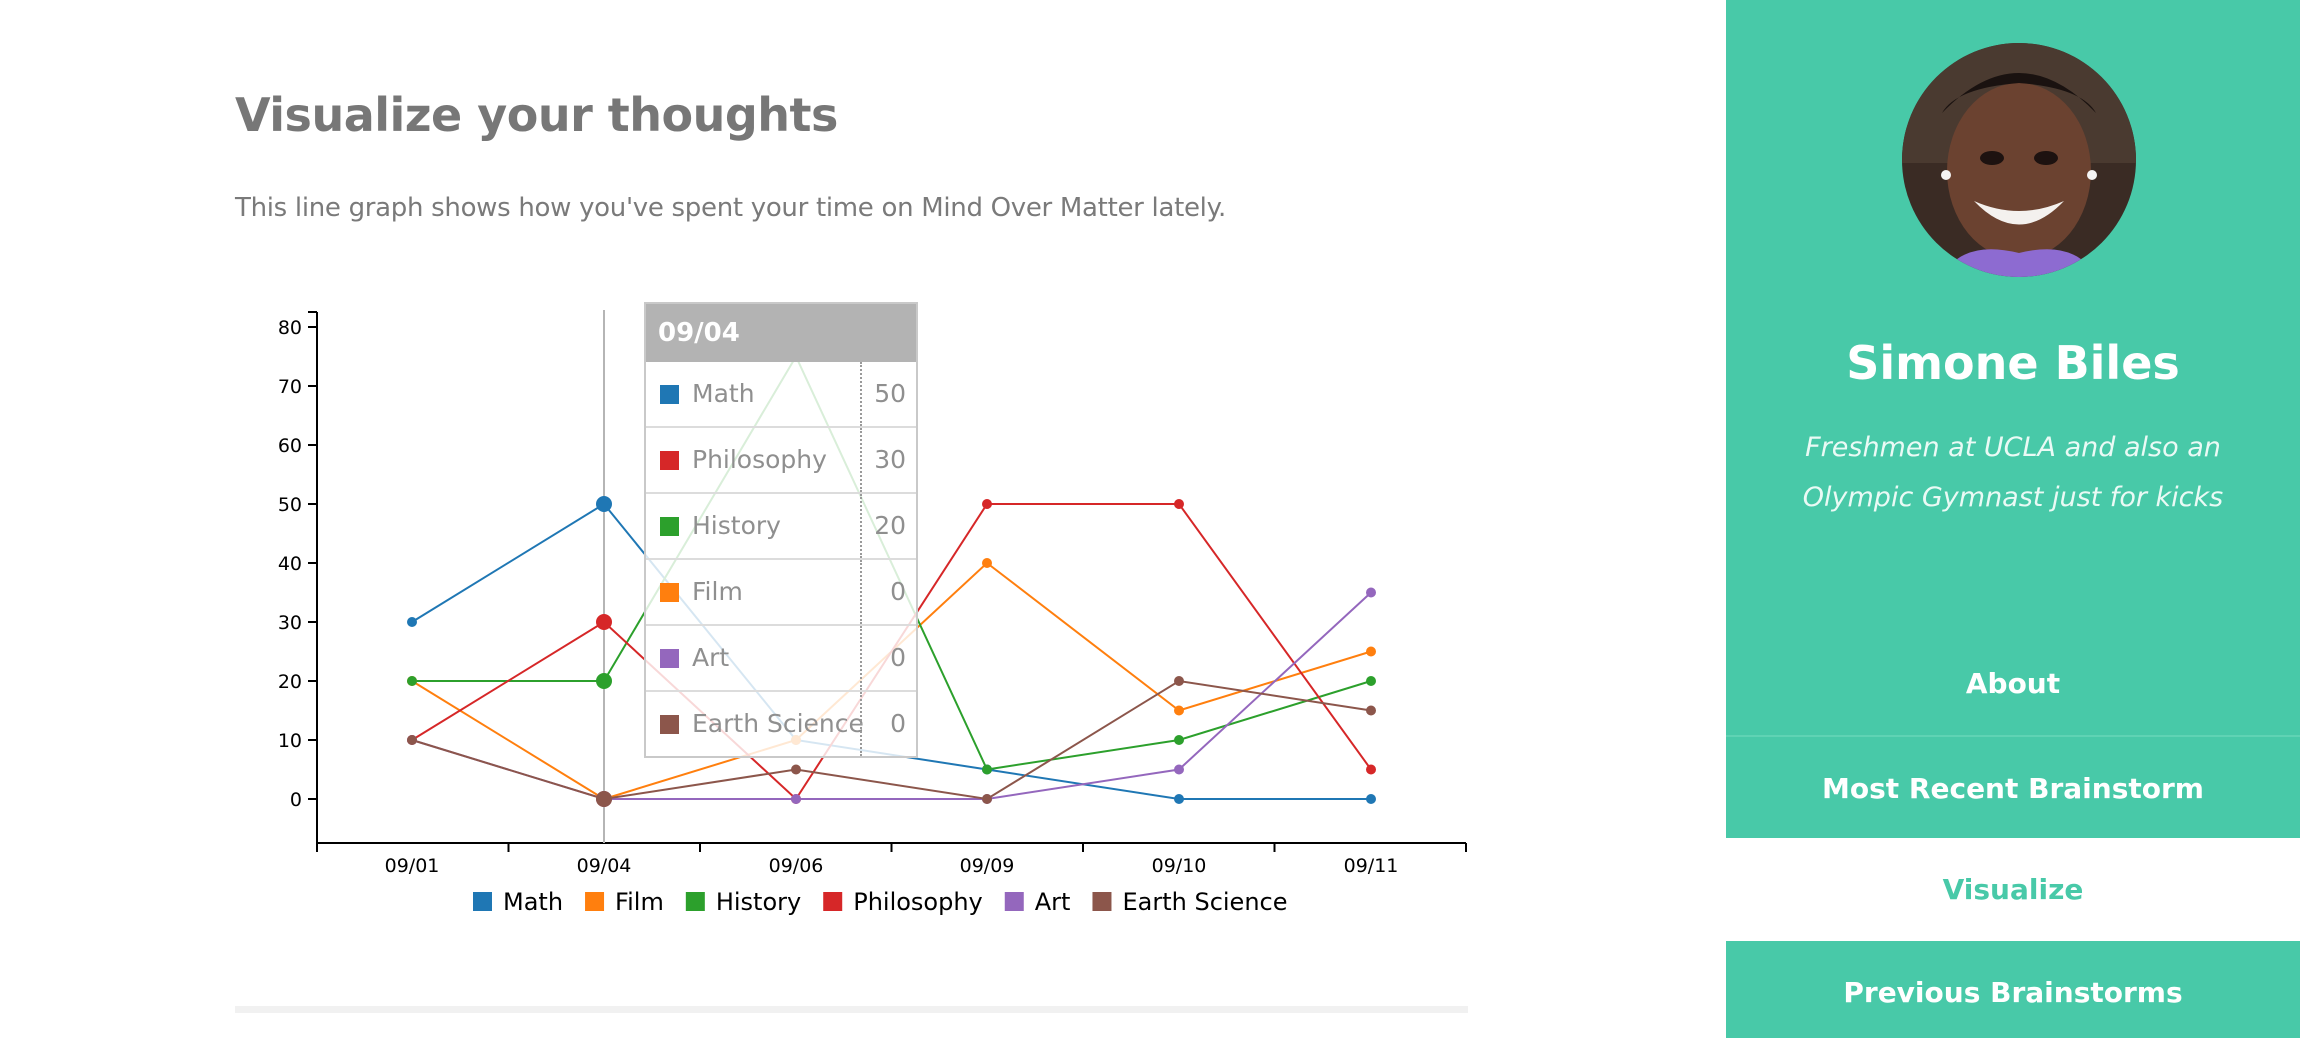  Describe the element at coordinates (888, 460) in the screenshot. I see `tooltip-series-value: 30` at that location.